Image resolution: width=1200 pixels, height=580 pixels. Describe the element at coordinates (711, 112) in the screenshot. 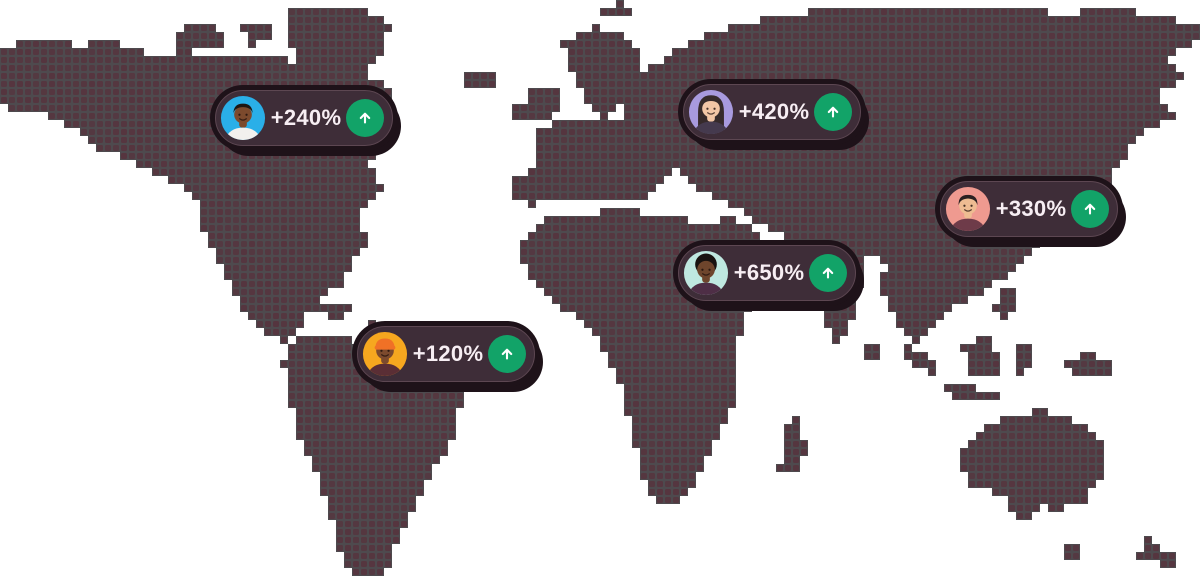

I see `avatar-smiling-woman-long-dark-hair` at that location.